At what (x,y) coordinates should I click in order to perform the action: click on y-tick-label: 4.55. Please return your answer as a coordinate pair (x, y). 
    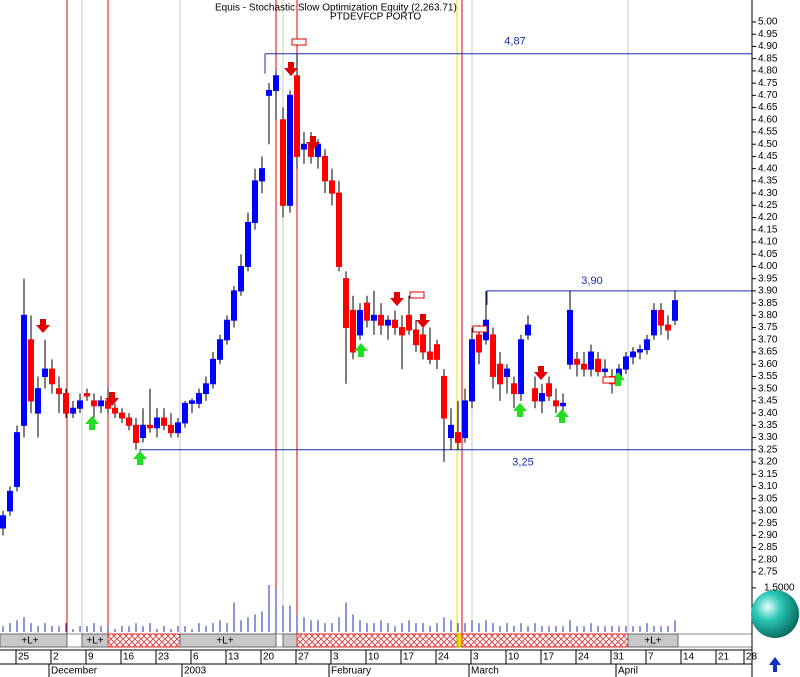
    Looking at the image, I should click on (768, 132).